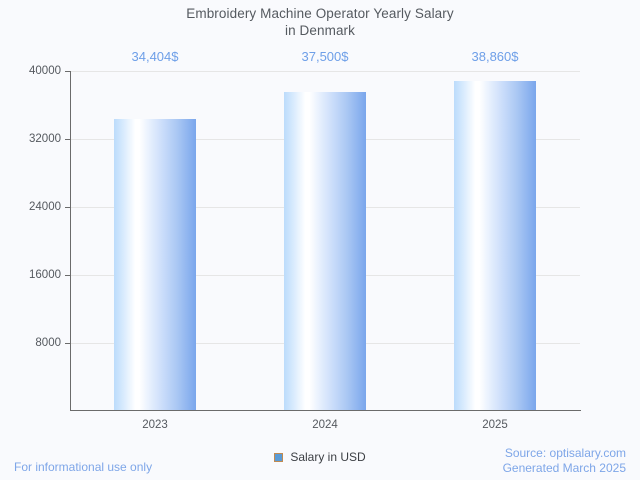  What do you see at coordinates (45, 71) in the screenshot?
I see `y-axis-tick-label: 40000` at bounding box center [45, 71].